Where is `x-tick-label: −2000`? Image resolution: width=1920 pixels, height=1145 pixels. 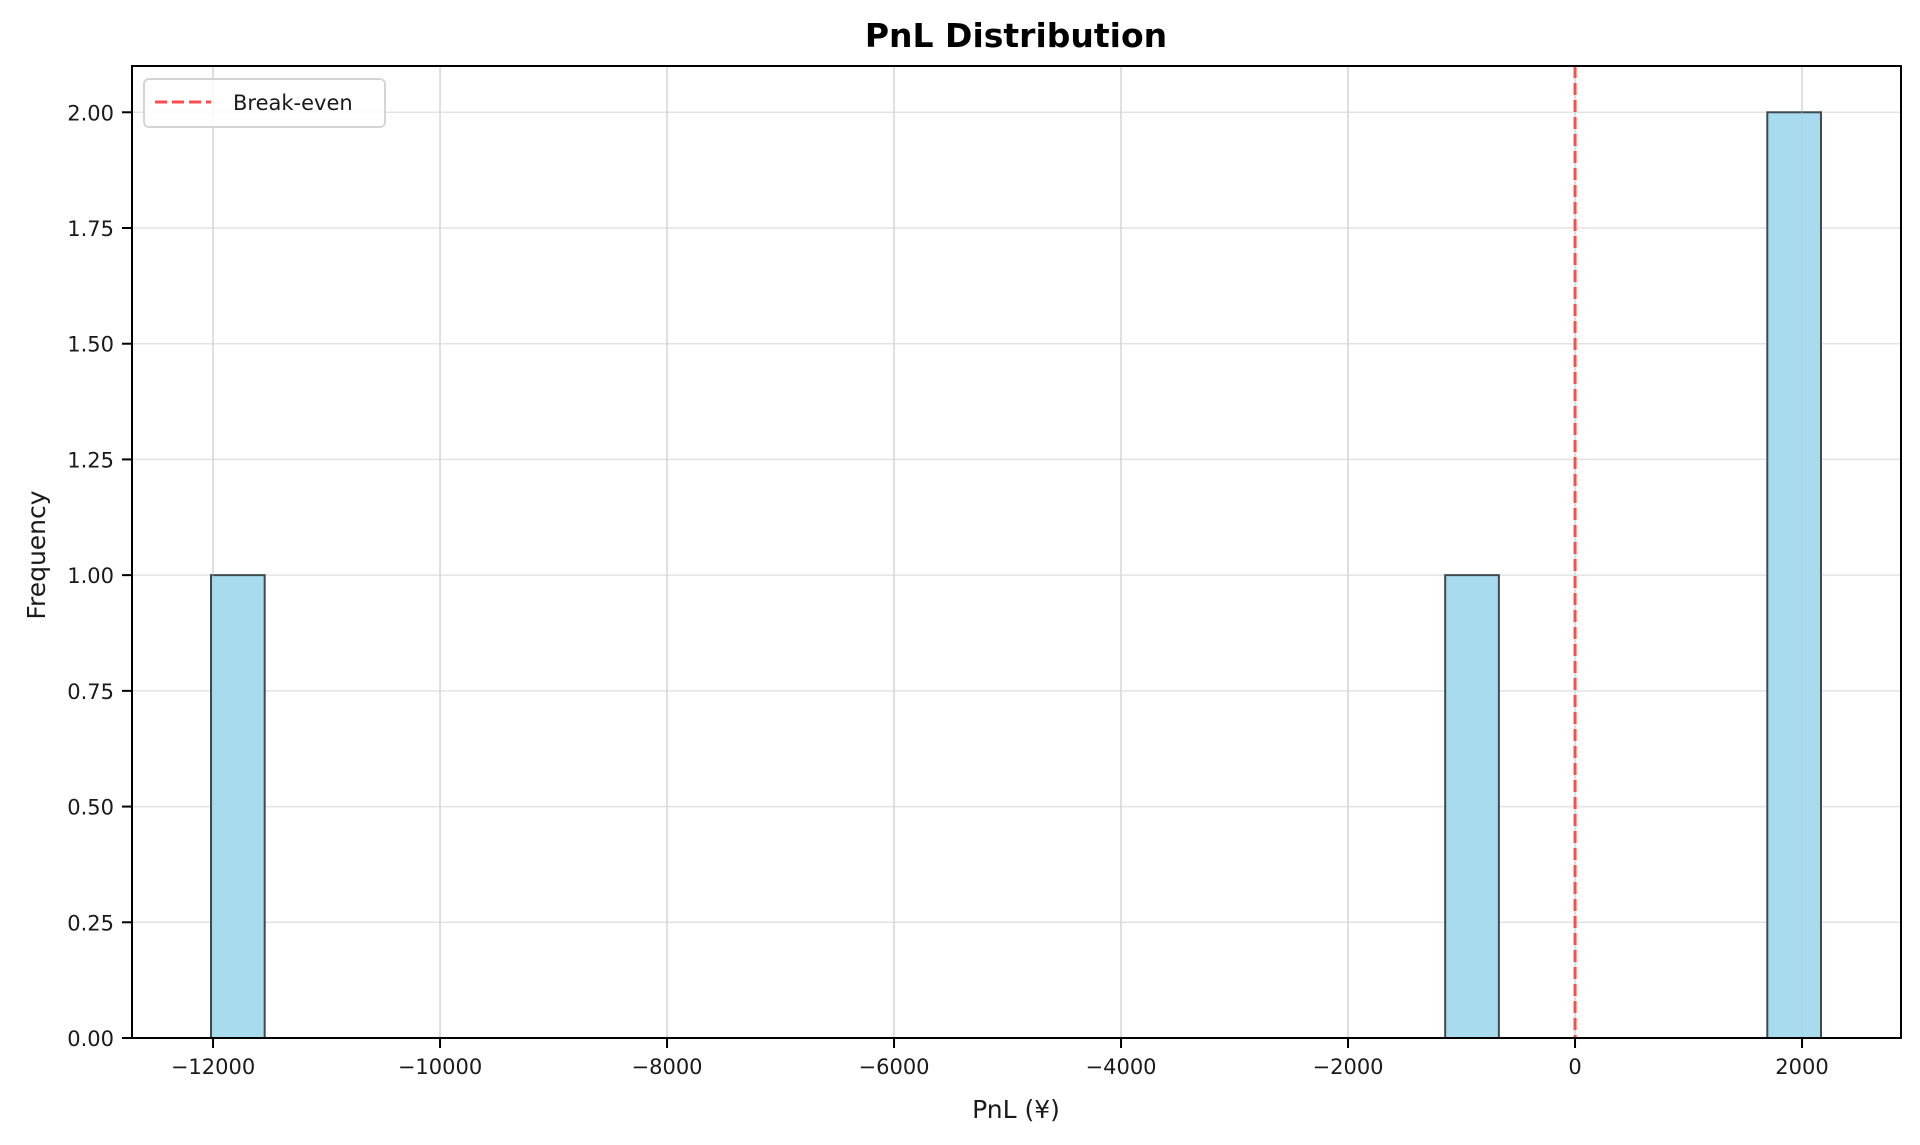
x-tick-label: −2000 is located at coordinates (1348, 1067).